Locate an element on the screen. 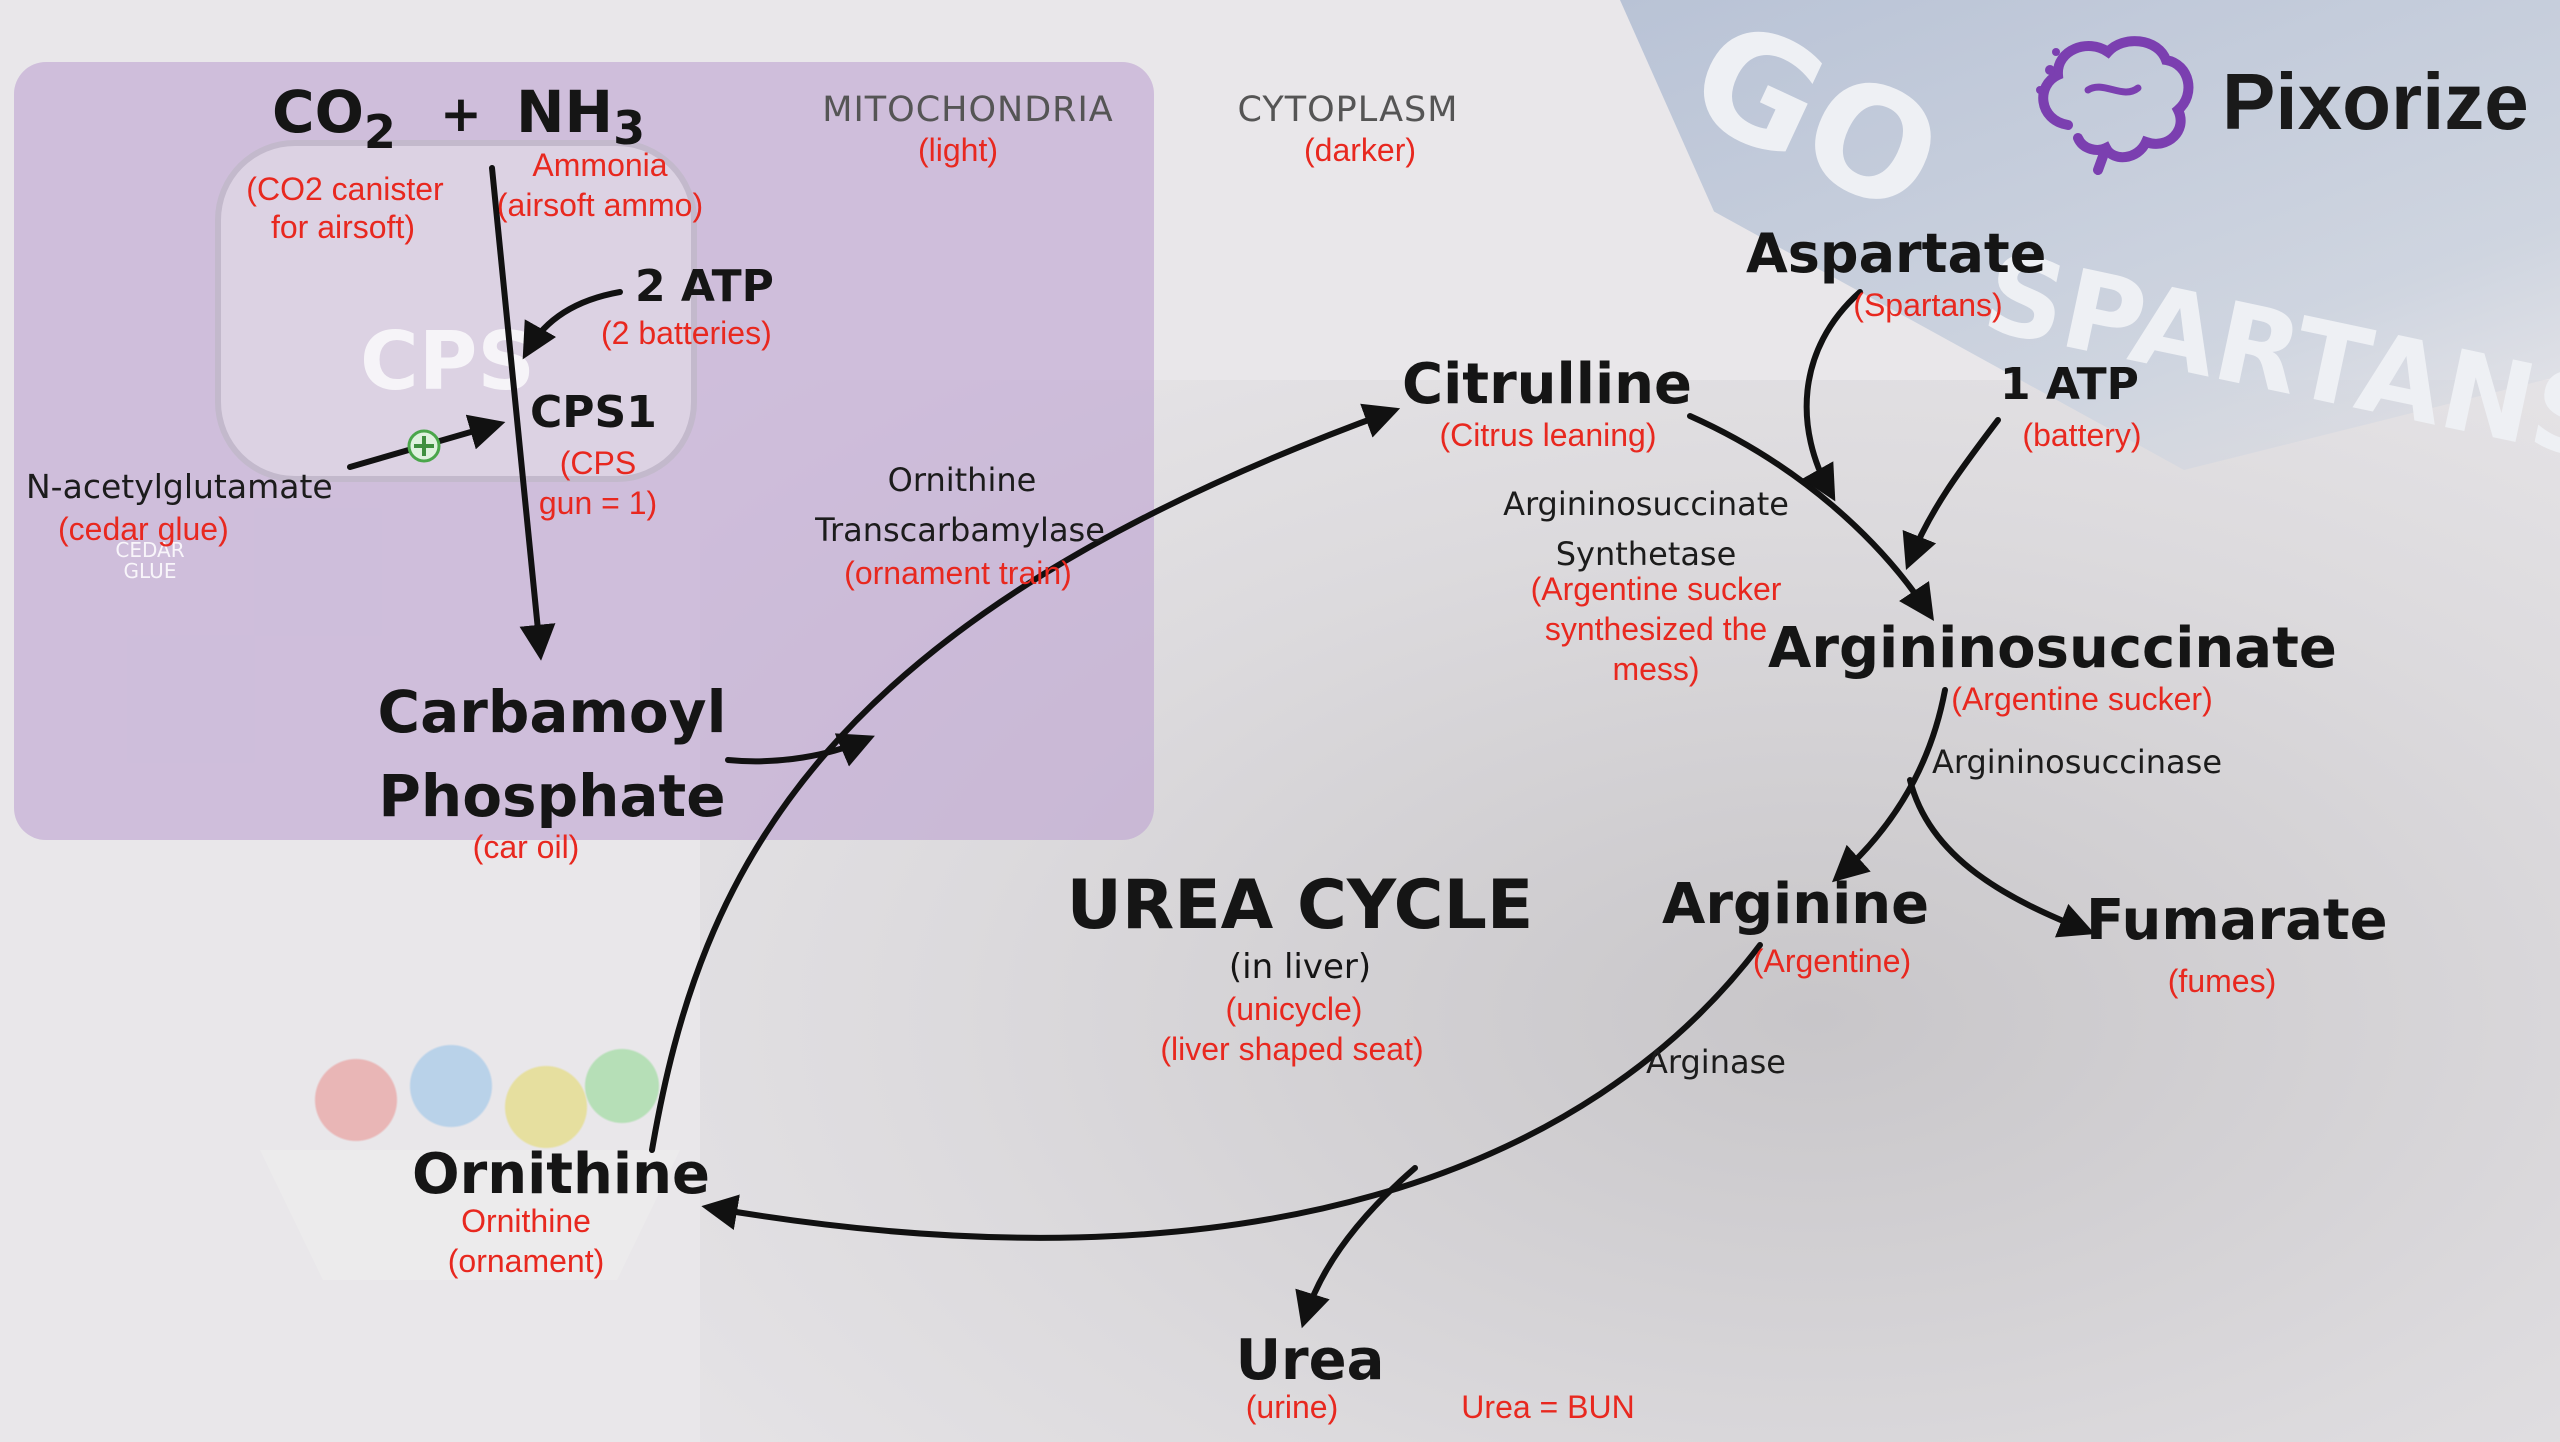 This screenshot has width=2560, height=1442. arrow-argsucc-to-fumarate is located at coordinates (2001, 857).